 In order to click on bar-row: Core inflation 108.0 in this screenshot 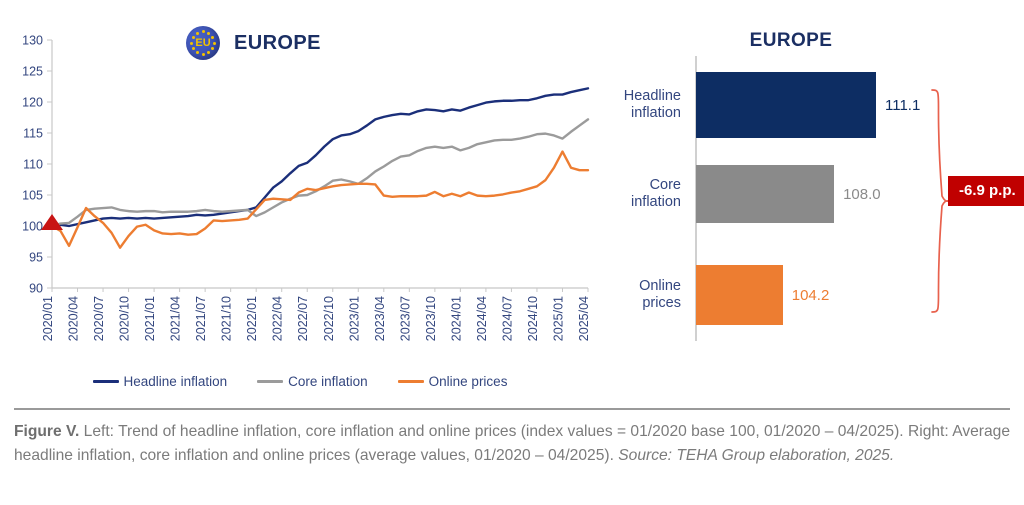, I will do `click(812, 194)`.